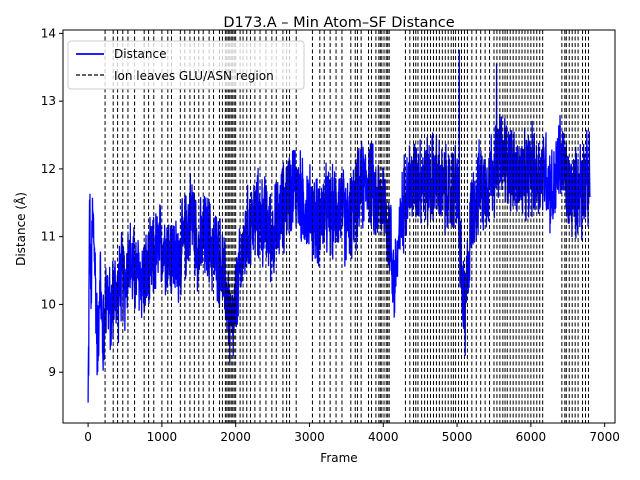  I want to click on chart-title: D173.A – Min Atom–SF Distance, so click(338, 23).